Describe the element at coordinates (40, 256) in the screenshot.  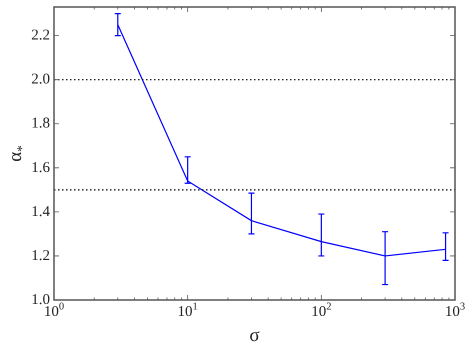
I see `y-tick-label: 1.2` at that location.